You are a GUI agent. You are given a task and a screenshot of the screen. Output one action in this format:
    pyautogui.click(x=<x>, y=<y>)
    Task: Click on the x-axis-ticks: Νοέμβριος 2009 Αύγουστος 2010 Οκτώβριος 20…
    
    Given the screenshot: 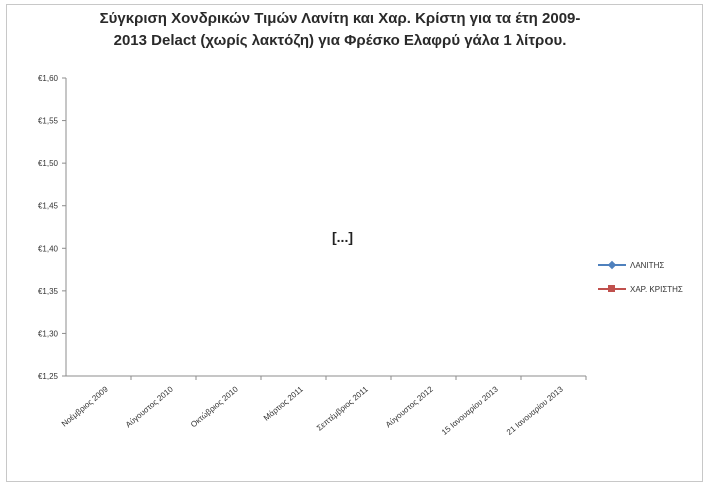 What is the action you would take?
    pyautogui.click(x=323, y=406)
    